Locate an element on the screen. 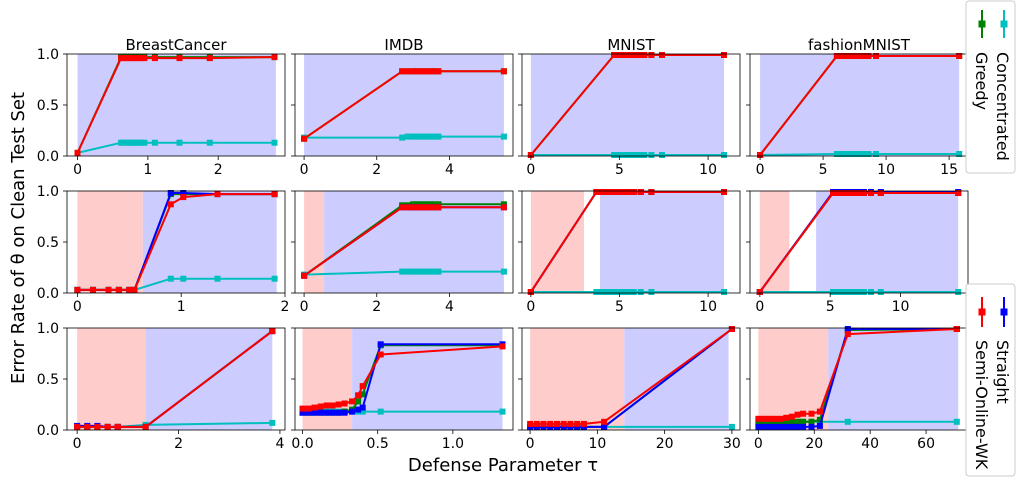  panel-1-2-xtick-label: 10 is located at coordinates (708, 307).